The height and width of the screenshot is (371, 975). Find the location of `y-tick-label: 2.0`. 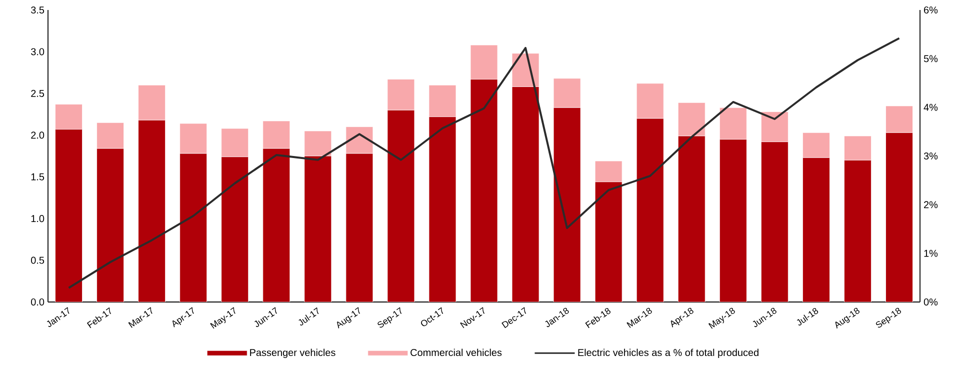

y-tick-label: 2.0 is located at coordinates (37, 135).